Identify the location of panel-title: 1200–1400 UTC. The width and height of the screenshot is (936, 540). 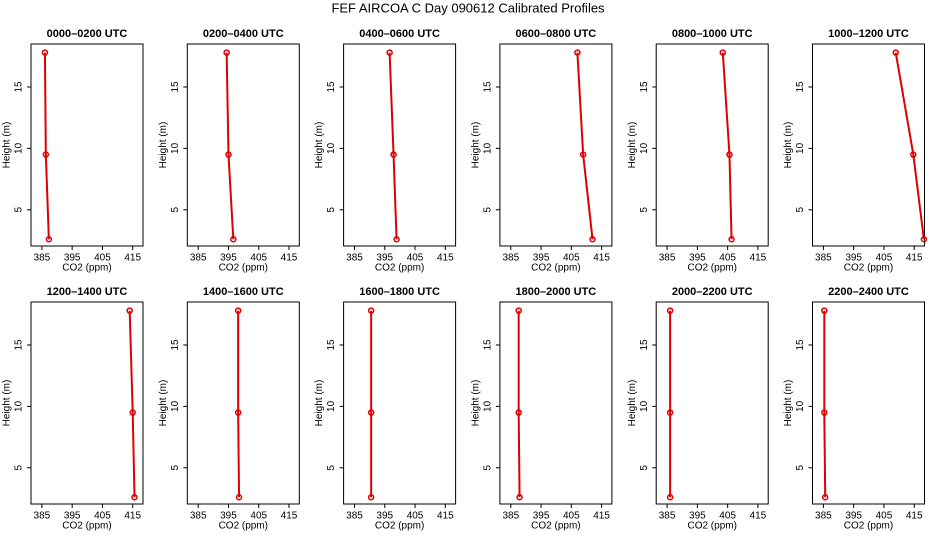
(87, 292).